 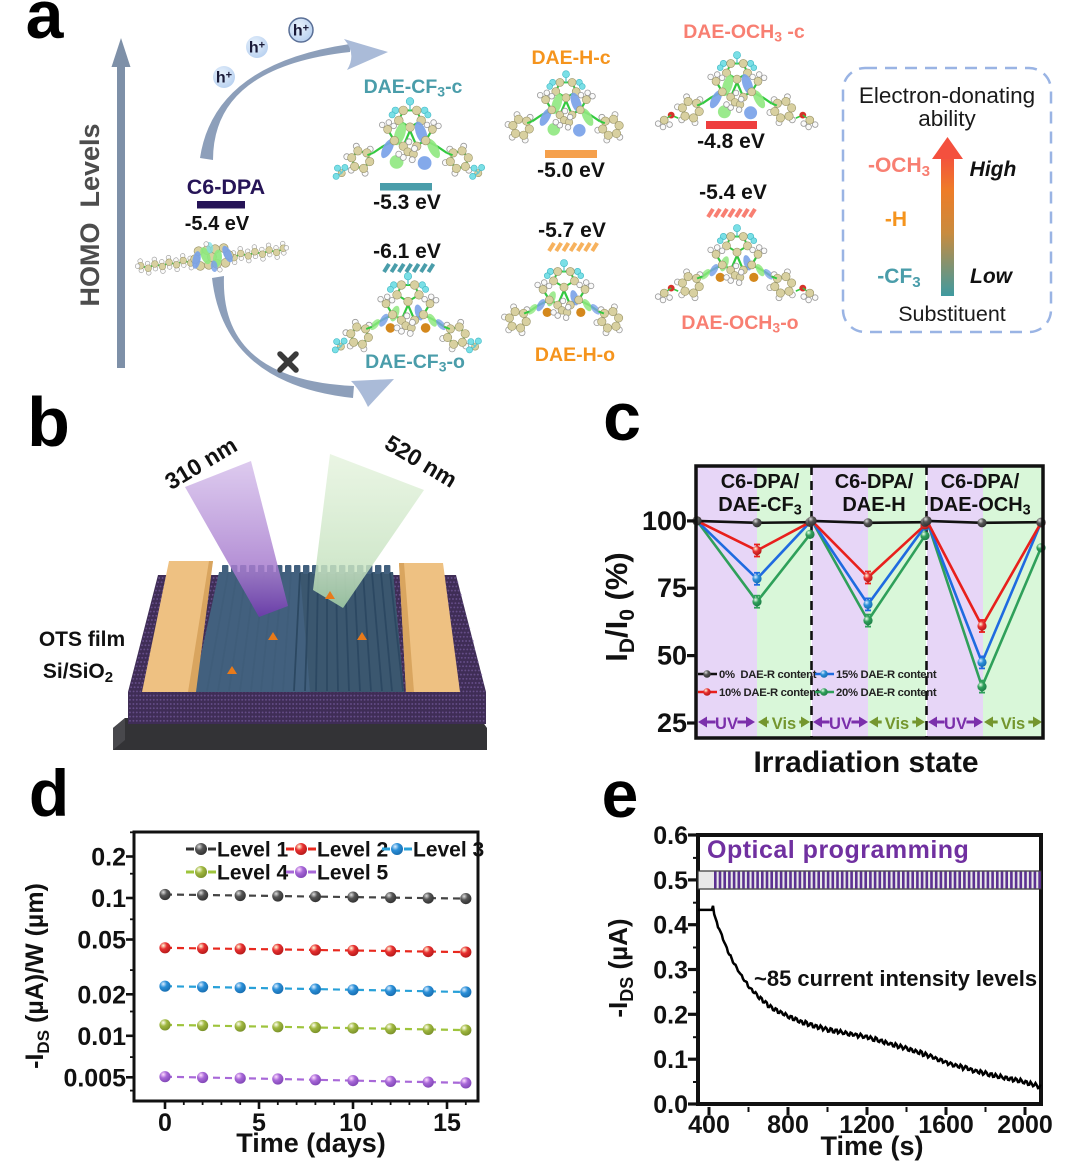 I want to click on svg-text: 0.6, so click(x=670, y=836).